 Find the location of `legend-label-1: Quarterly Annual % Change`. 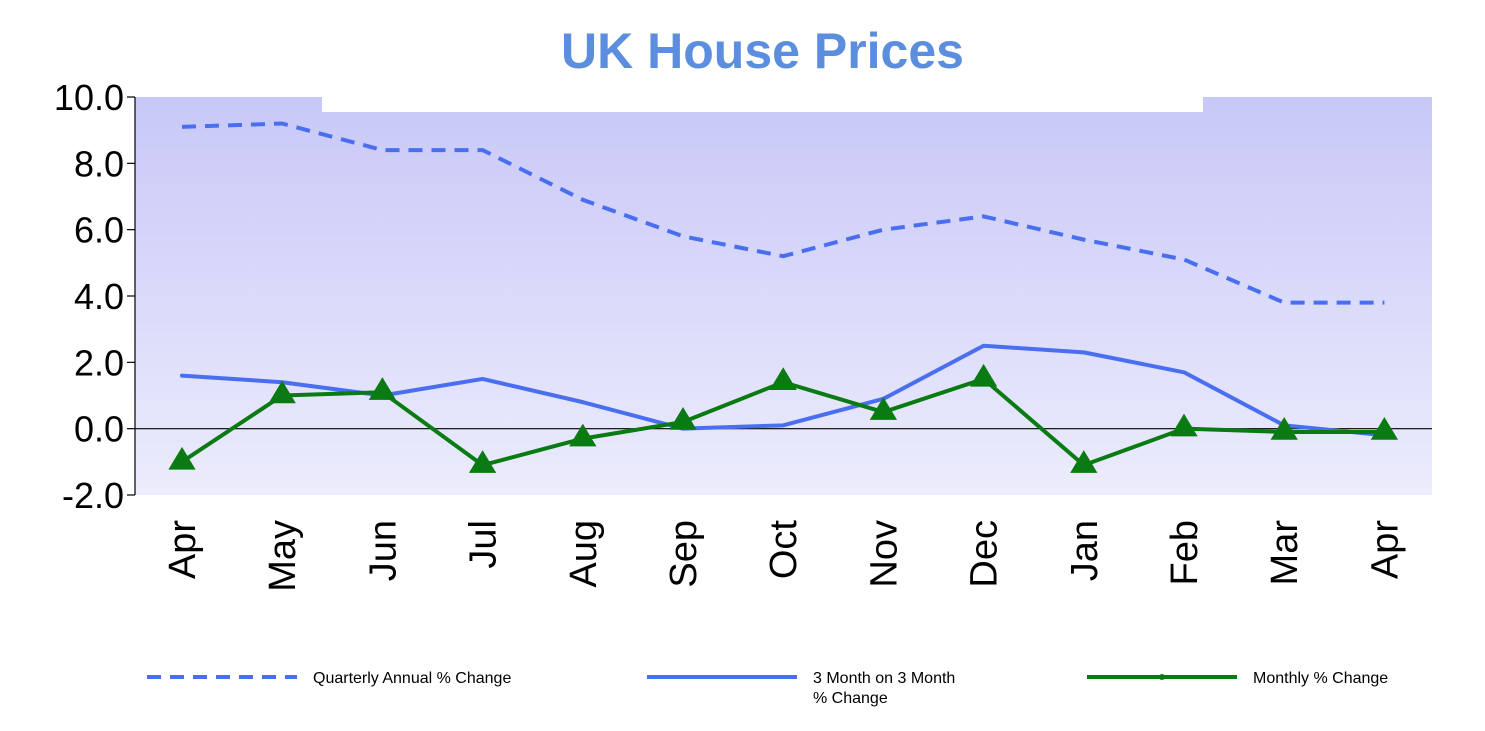

legend-label-1: Quarterly Annual % Change is located at coordinates (412, 678).